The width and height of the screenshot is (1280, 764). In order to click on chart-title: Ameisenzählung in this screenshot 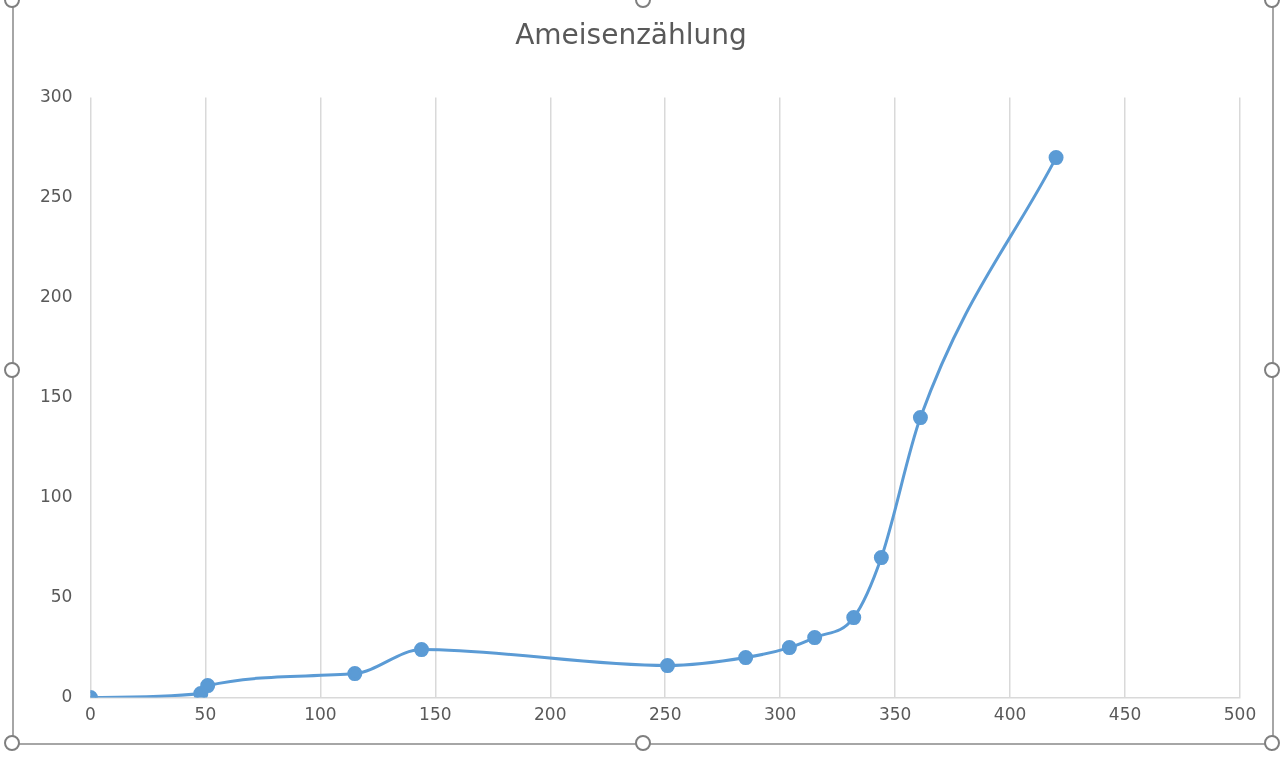, I will do `click(631, 35)`.